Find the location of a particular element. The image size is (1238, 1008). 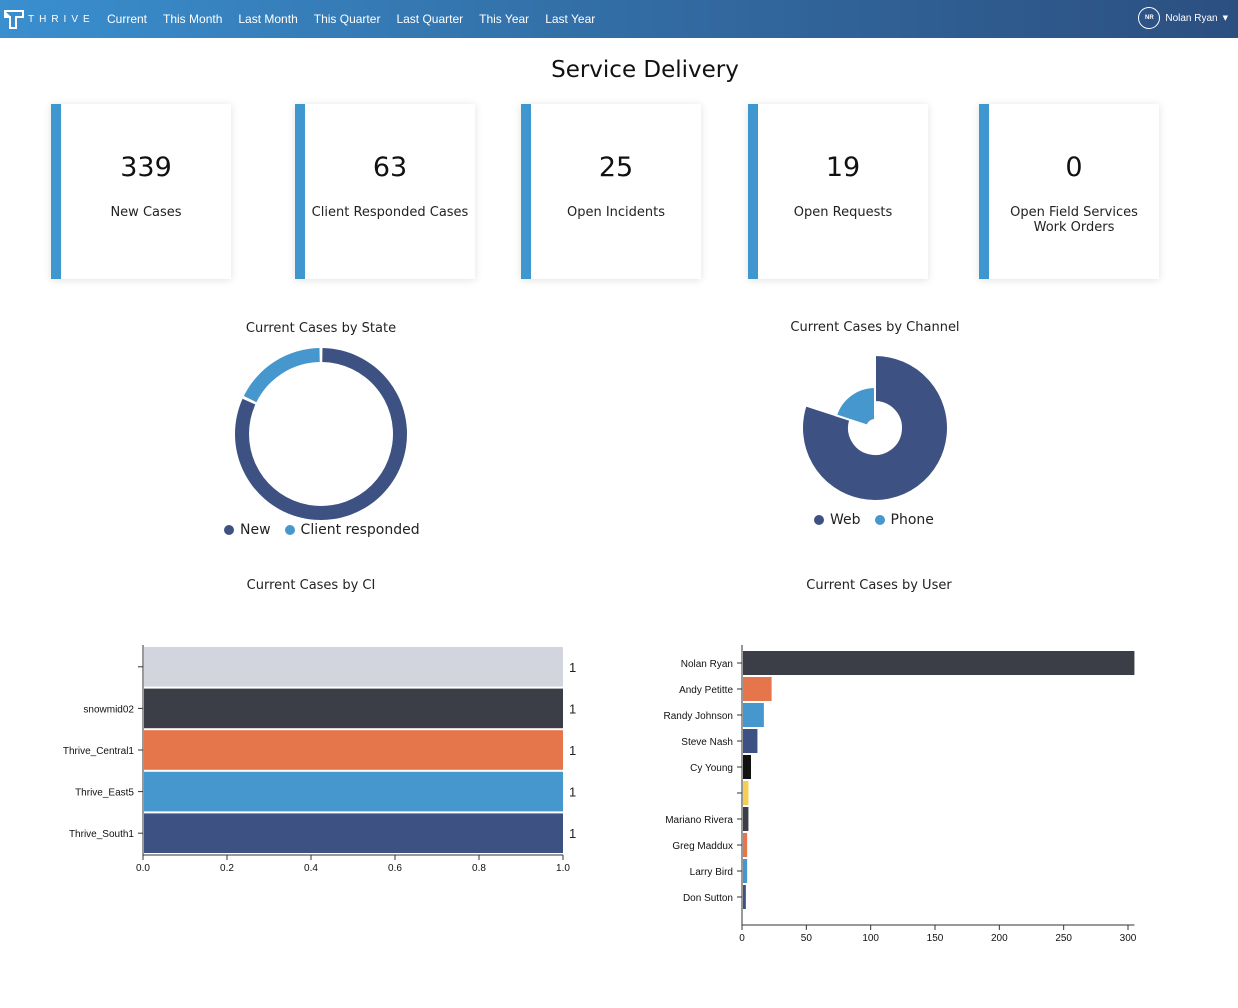

y-tick-label: Mariano Rivera is located at coordinates (699, 820).